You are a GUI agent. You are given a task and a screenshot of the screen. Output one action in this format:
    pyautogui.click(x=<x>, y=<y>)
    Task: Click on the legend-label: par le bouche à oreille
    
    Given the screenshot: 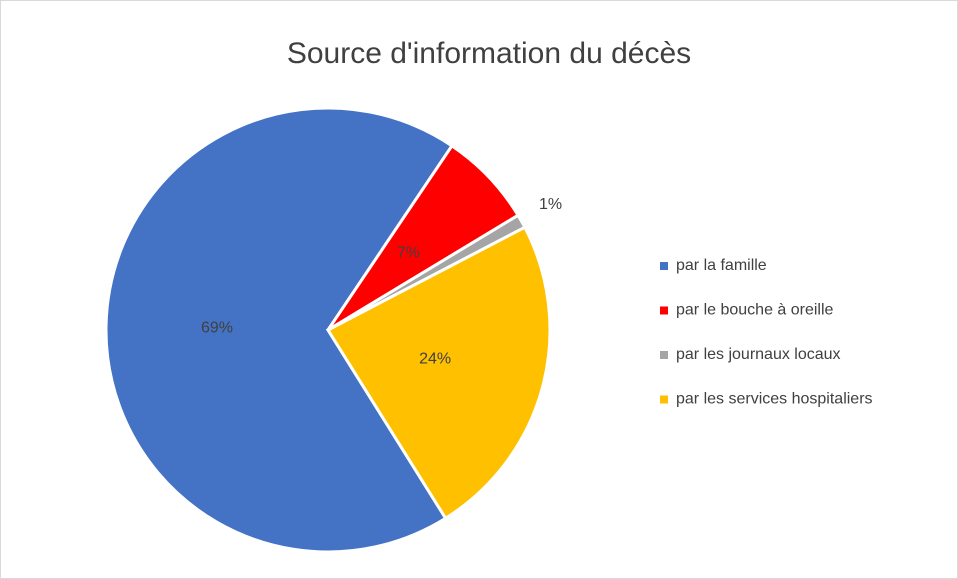 What is the action you would take?
    pyautogui.click(x=755, y=310)
    